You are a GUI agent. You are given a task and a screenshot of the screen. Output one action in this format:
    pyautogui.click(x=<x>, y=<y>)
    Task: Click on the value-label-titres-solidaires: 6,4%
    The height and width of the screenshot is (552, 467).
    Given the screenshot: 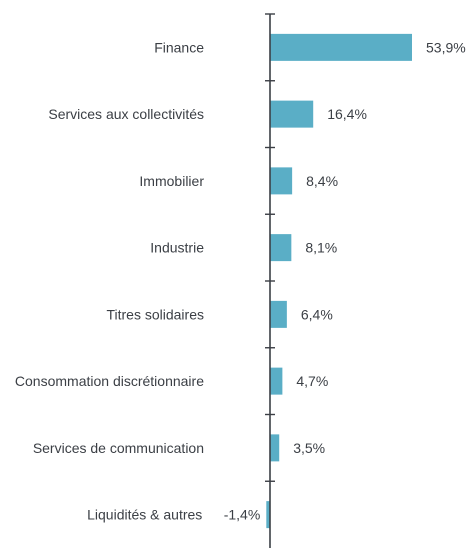 What is the action you would take?
    pyautogui.click(x=317, y=314)
    